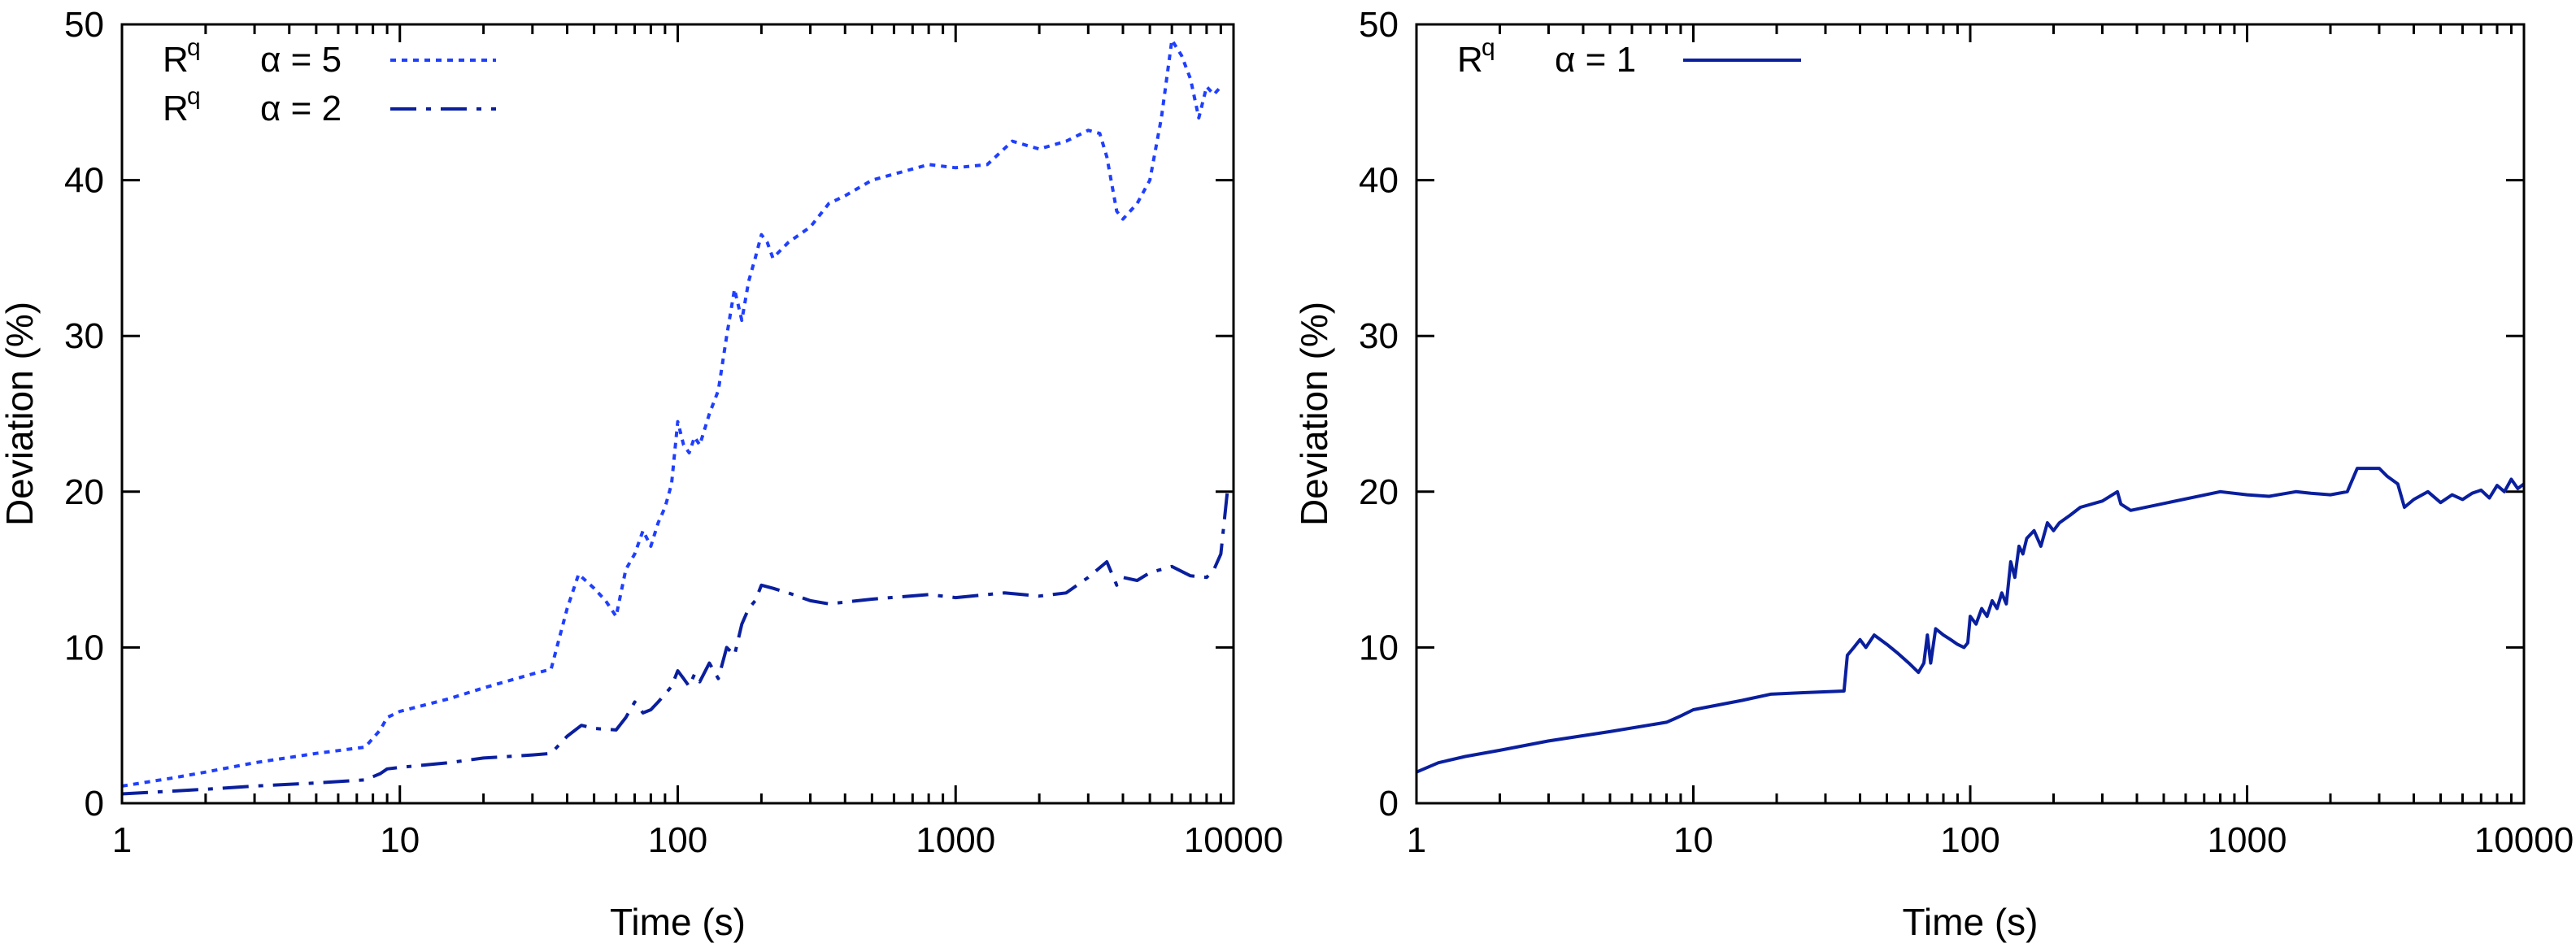  I want to click on legend-label: α = 5, so click(301, 60).